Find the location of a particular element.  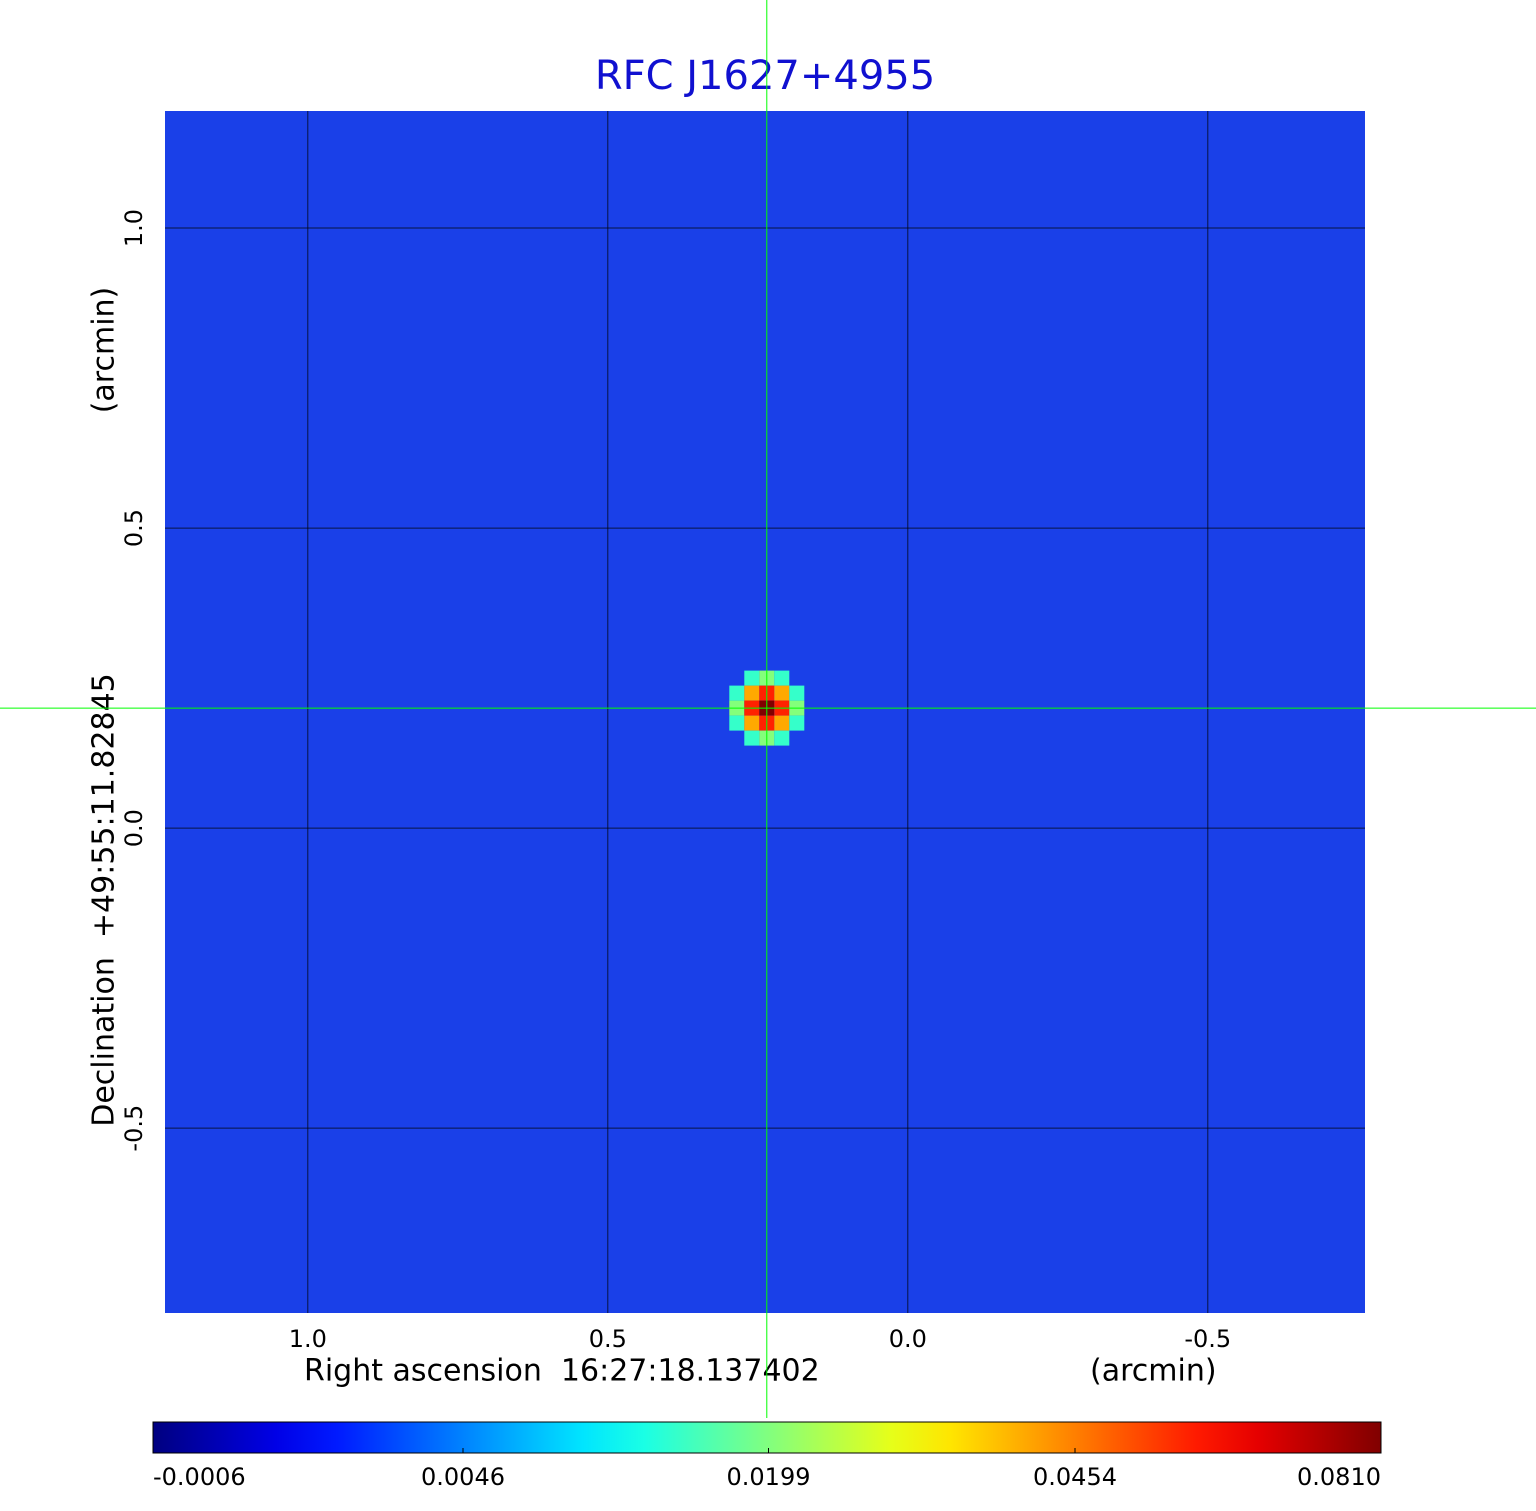

x-tick-label: 0.0 is located at coordinates (908, 1339).